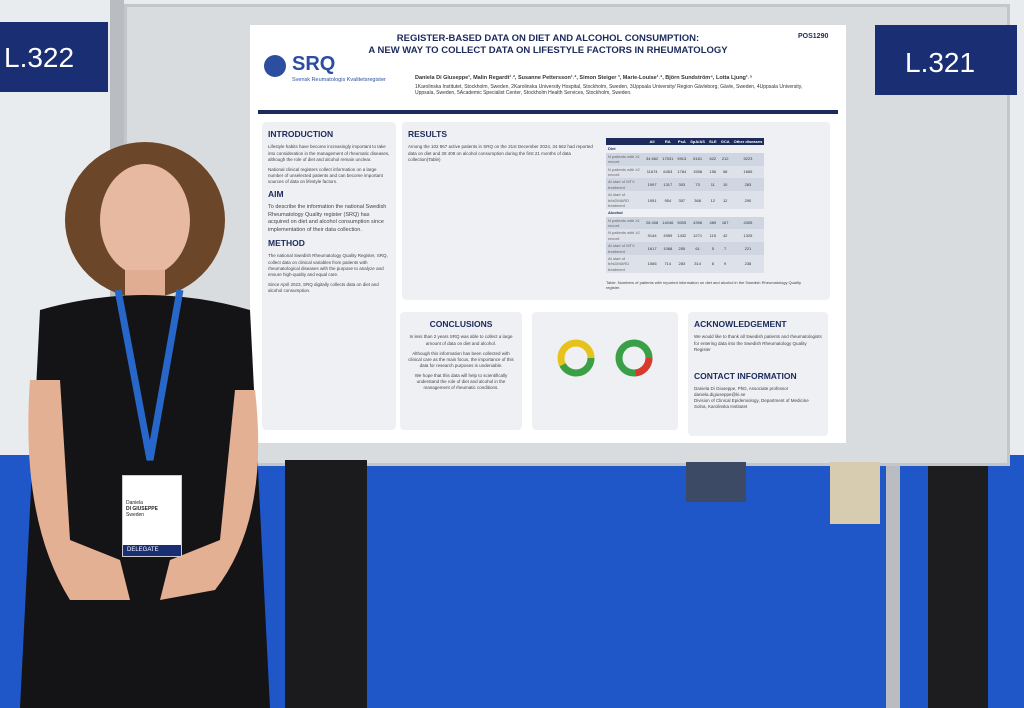 This screenshot has height=708, width=1024. Describe the element at coordinates (698, 172) in the screenshot. I see `cell: 1558` at that location.